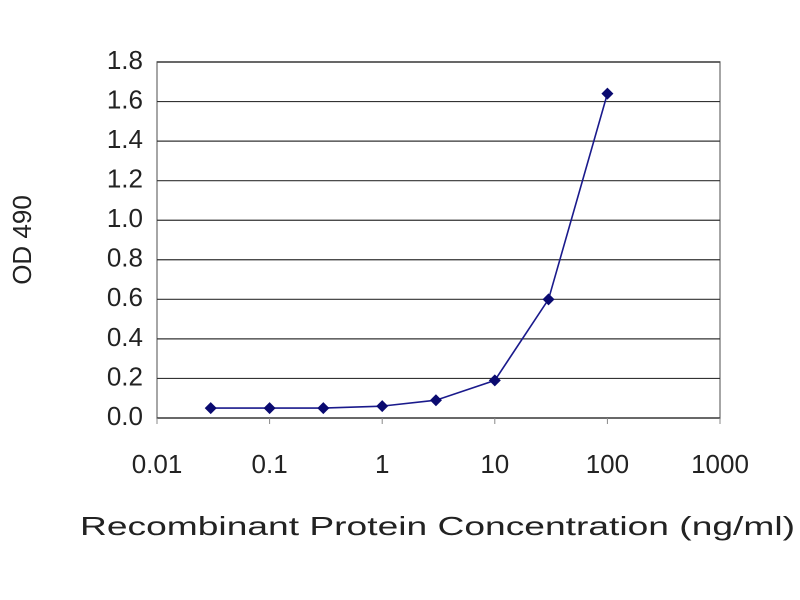  Describe the element at coordinates (125, 60) in the screenshot. I see `y-tick-label: 1.8` at that location.